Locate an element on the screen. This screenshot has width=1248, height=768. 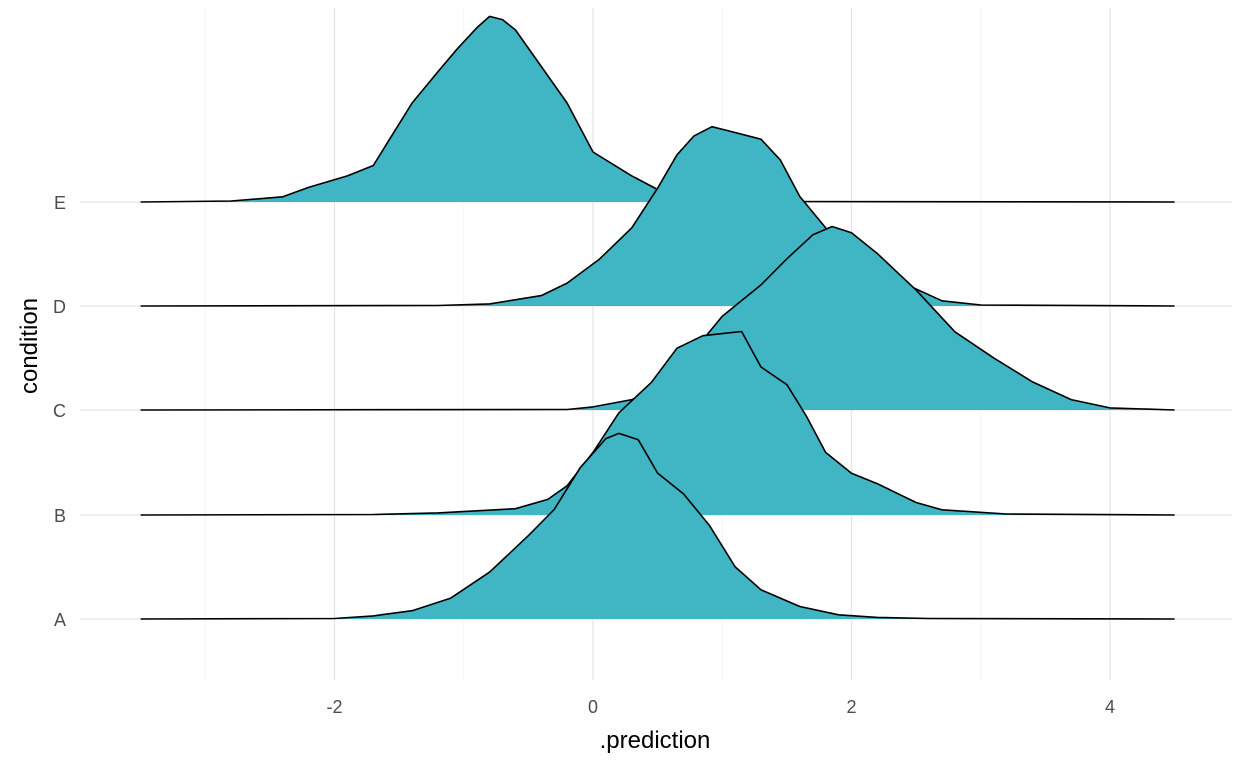
y-tick-label-a: A is located at coordinates (60, 620).